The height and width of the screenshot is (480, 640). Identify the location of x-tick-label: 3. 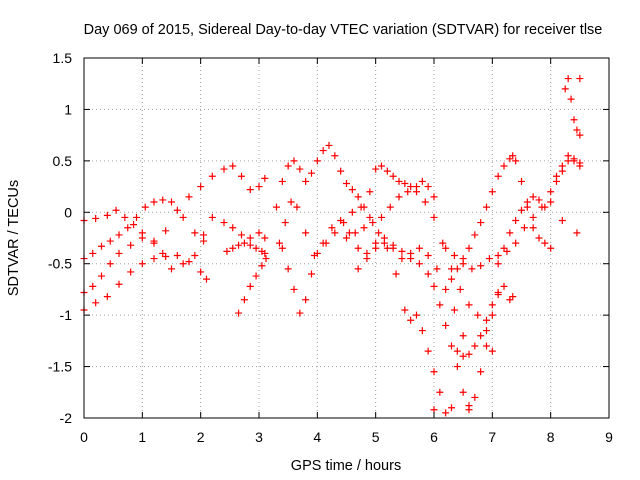
(259, 437).